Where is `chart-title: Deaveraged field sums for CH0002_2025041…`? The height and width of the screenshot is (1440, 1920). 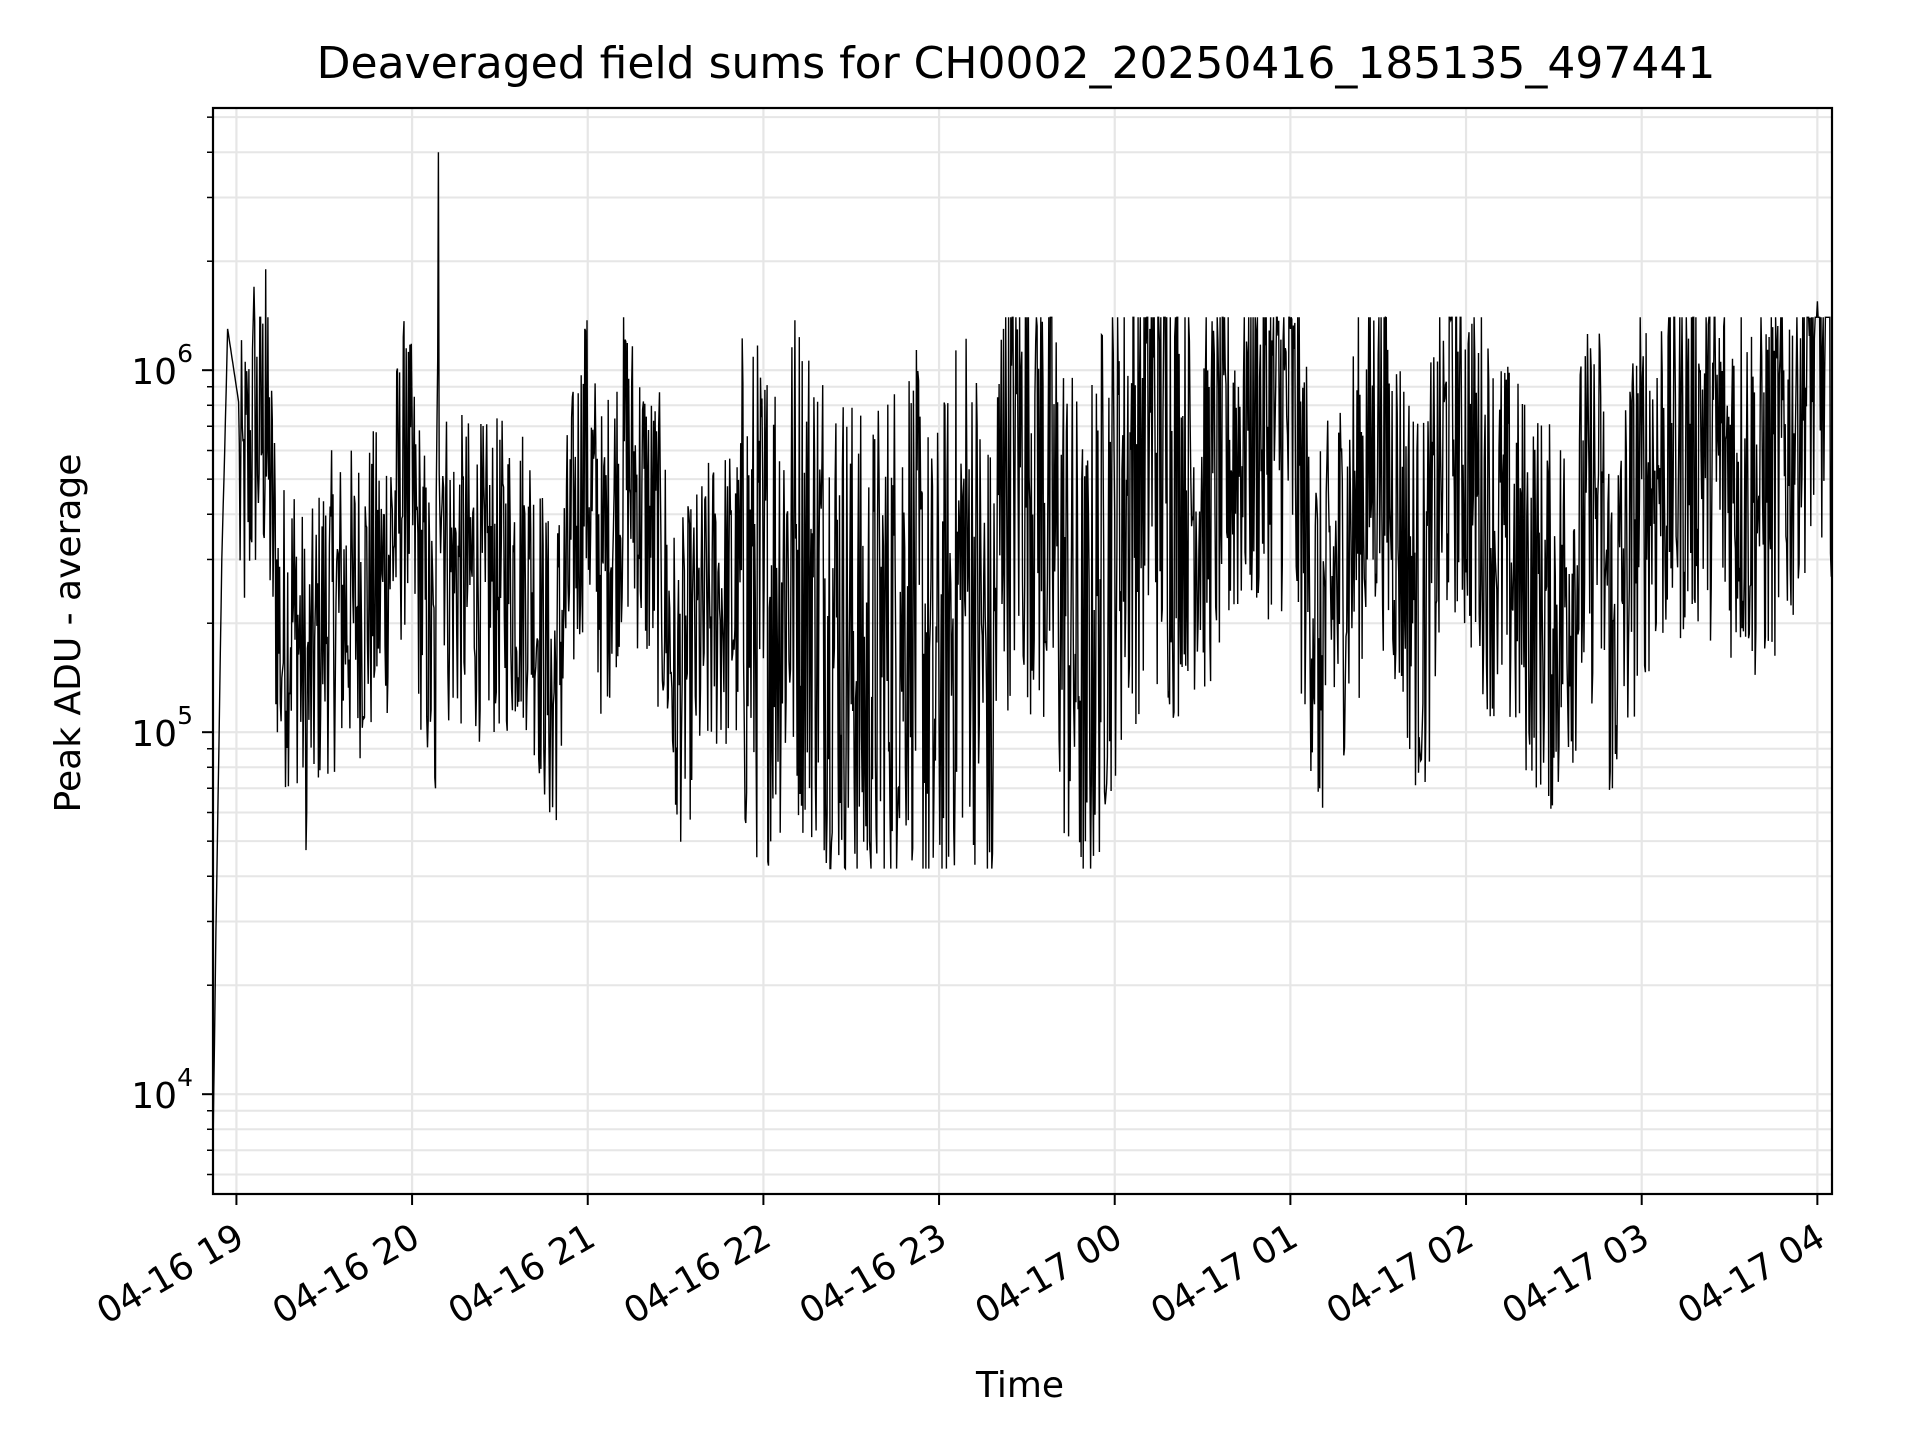 chart-title: Deaveraged field sums for CH0002_2025041… is located at coordinates (1016, 63).